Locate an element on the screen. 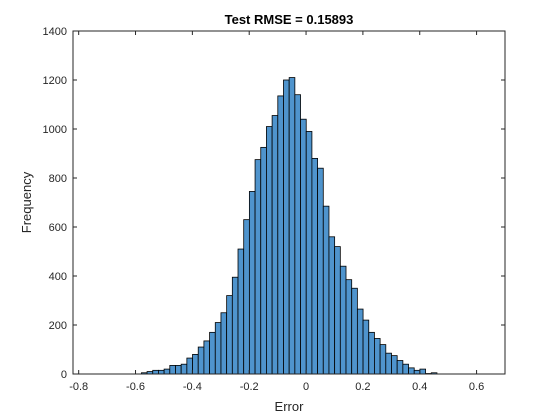 This screenshot has width=560, height=420. y-axis-label: Frequency is located at coordinates (26, 202).